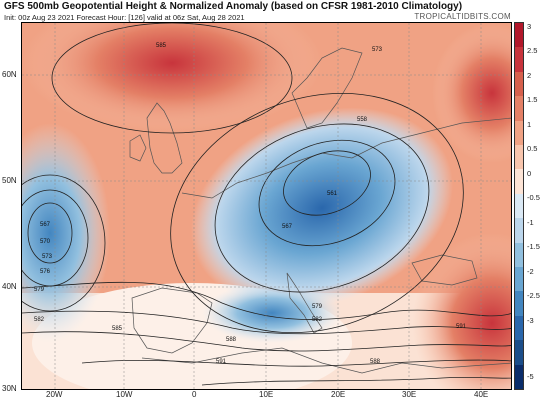 This screenshot has height=400, width=541. What do you see at coordinates (54, 394) in the screenshot?
I see `lon-label-20w: 20W` at bounding box center [54, 394].